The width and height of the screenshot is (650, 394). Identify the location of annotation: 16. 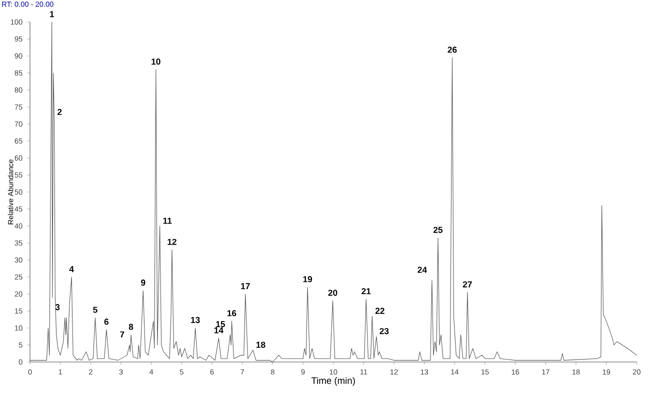
(231, 313).